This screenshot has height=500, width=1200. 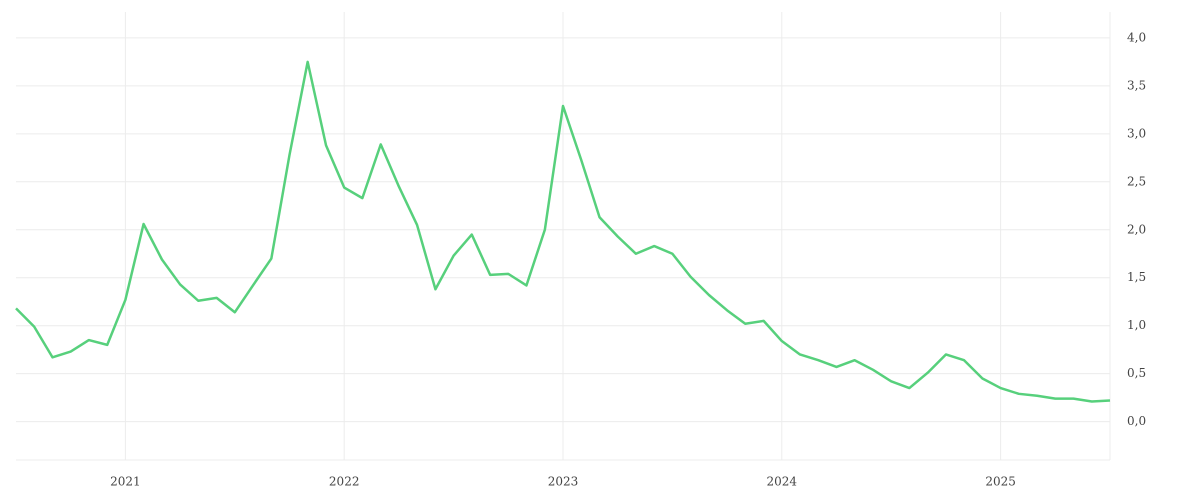 I want to click on x-tick-label: 2023, so click(x=563, y=482).